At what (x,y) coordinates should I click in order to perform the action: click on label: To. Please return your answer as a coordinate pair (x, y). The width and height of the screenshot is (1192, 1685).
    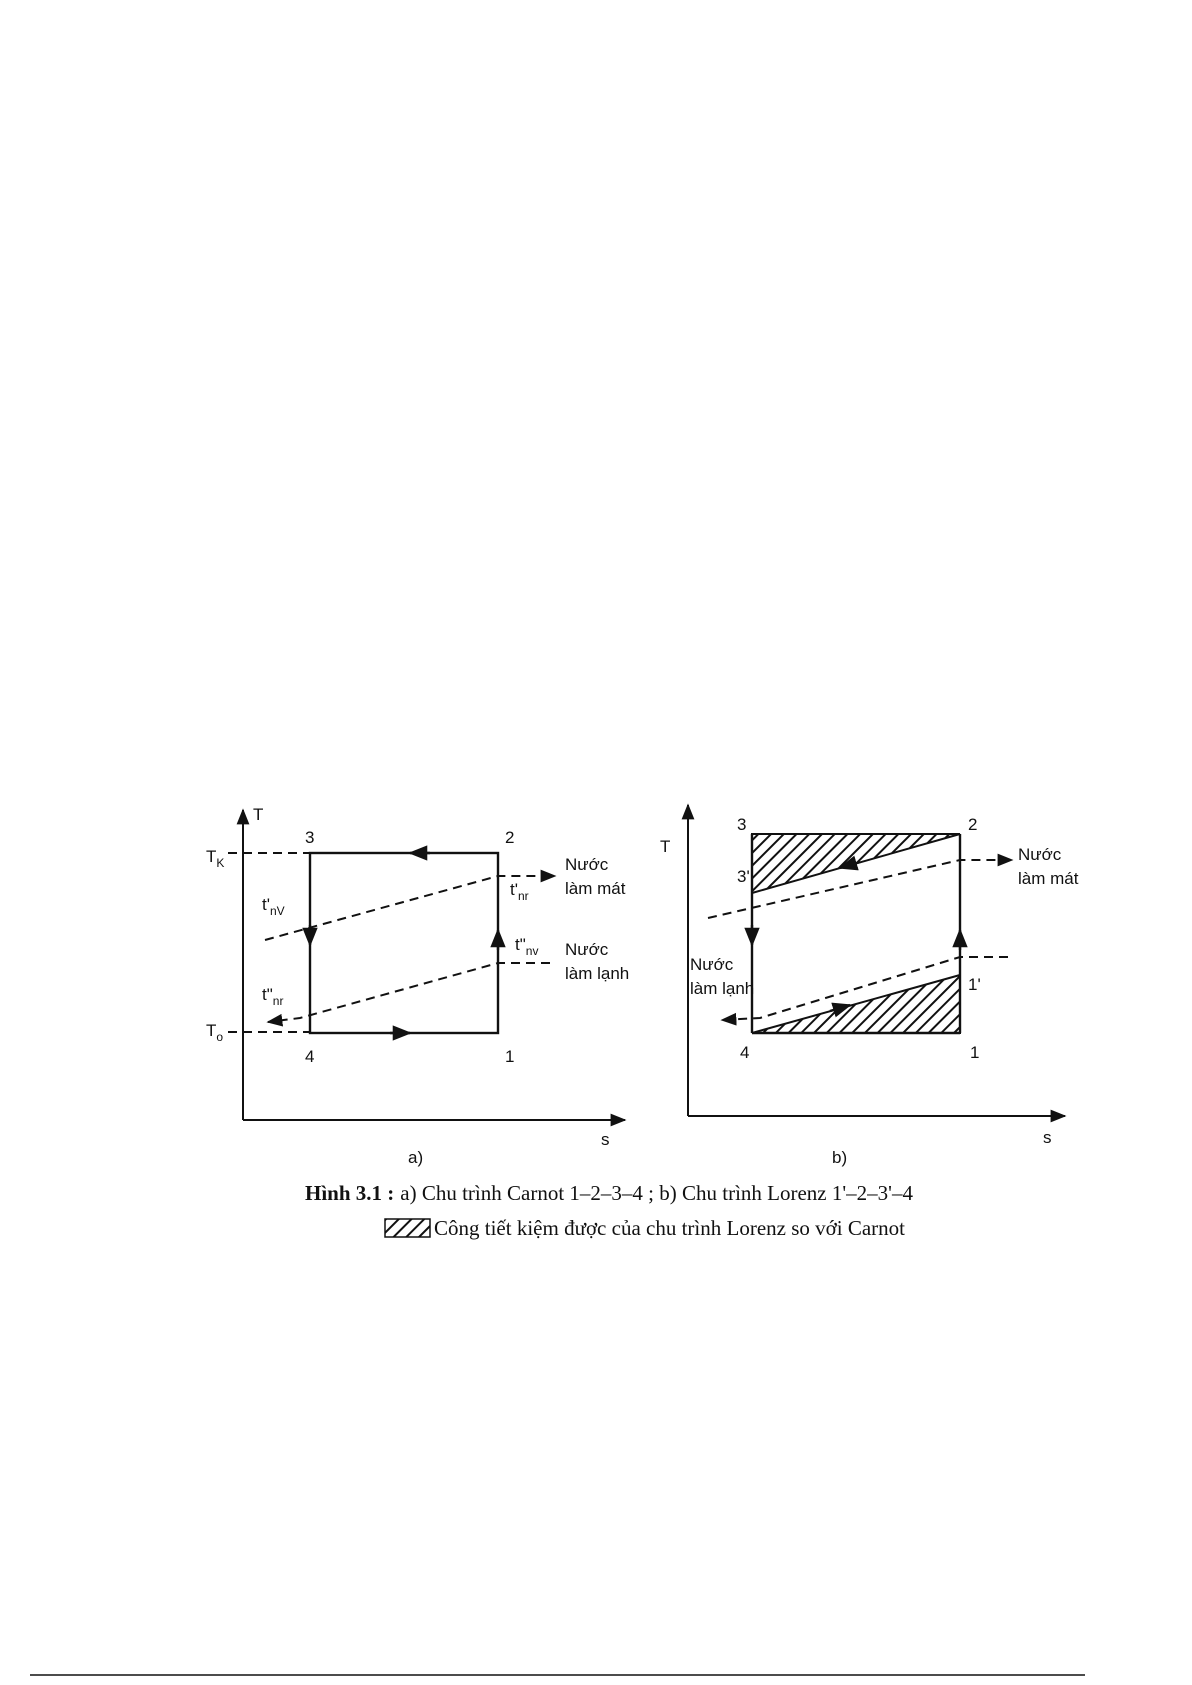
    Looking at the image, I should click on (214, 1032).